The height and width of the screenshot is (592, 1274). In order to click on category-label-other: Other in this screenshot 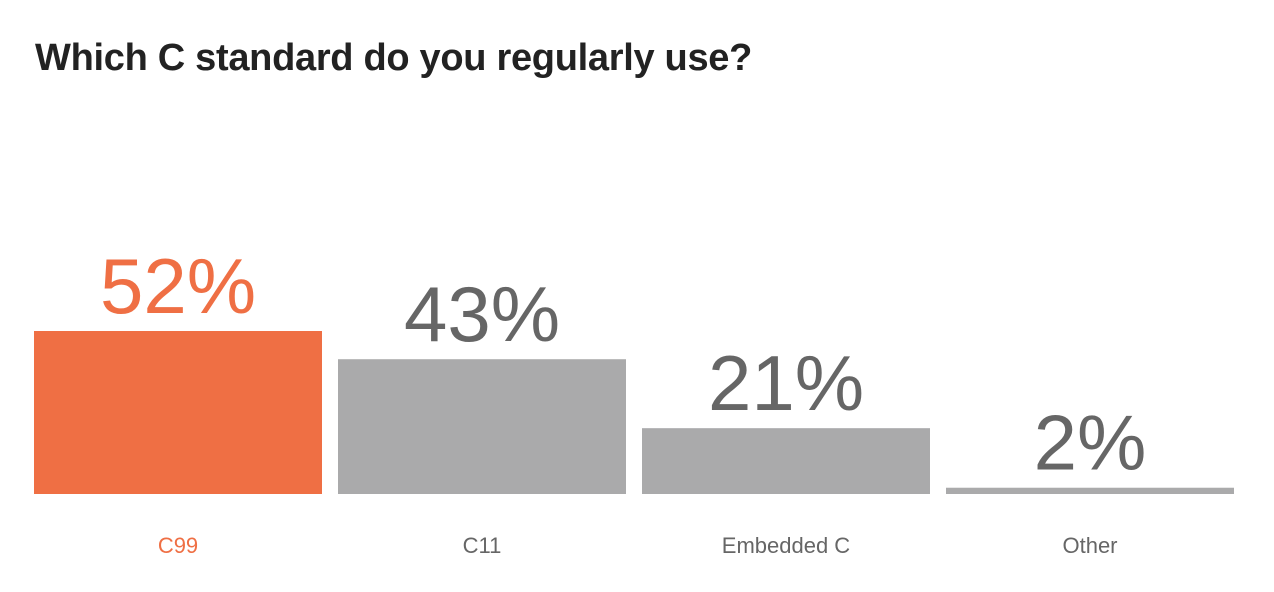, I will do `click(1089, 545)`.